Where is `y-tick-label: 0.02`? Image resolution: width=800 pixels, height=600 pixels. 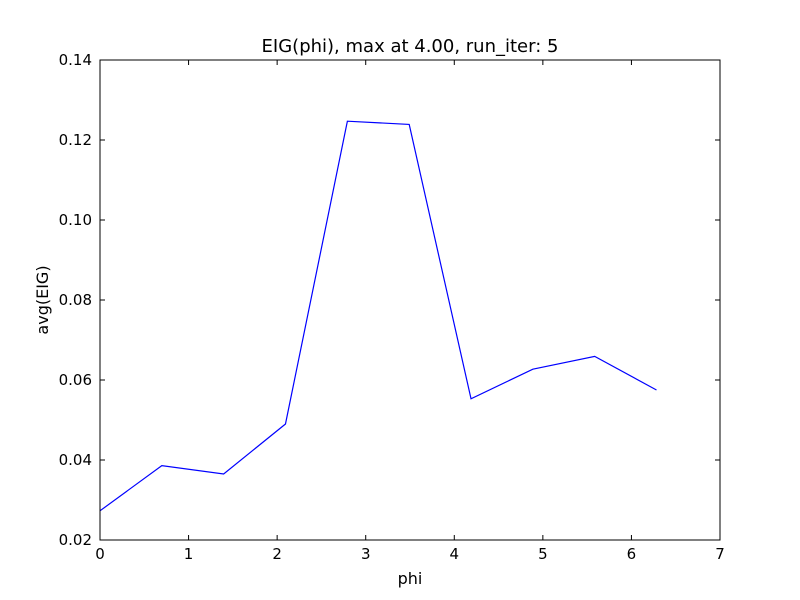
y-tick-label: 0.02 is located at coordinates (75, 540).